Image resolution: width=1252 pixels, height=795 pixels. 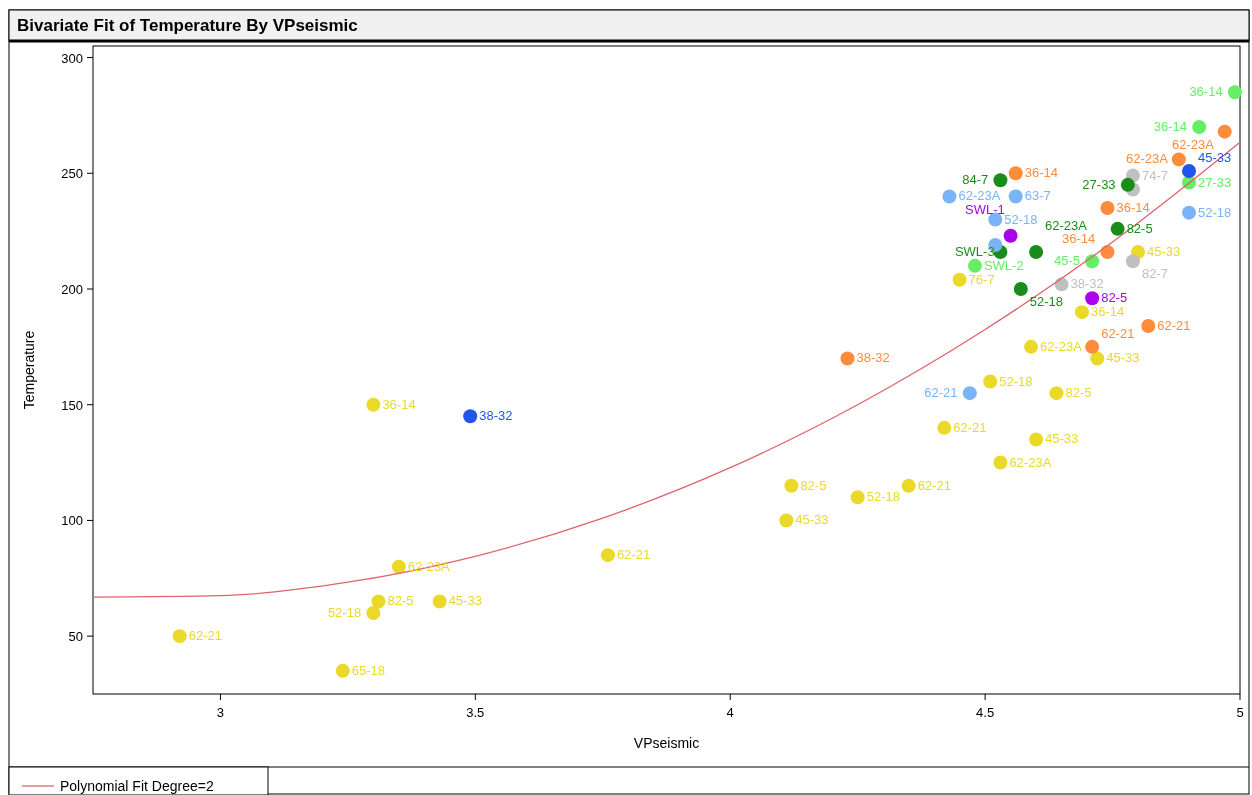 I want to click on y-tick-label: 250, so click(x=72, y=174).